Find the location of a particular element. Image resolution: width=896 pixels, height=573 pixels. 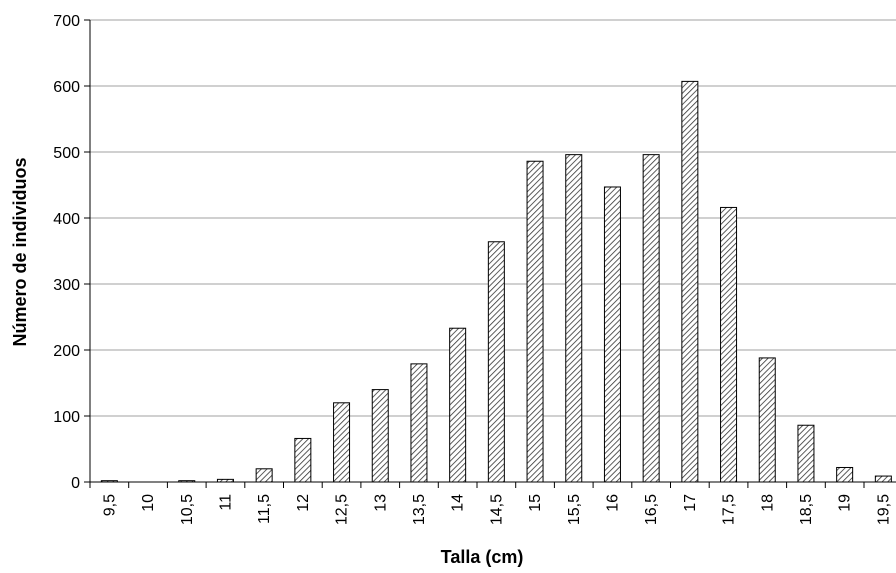

x-tick-label: 11 is located at coordinates (225, 502).